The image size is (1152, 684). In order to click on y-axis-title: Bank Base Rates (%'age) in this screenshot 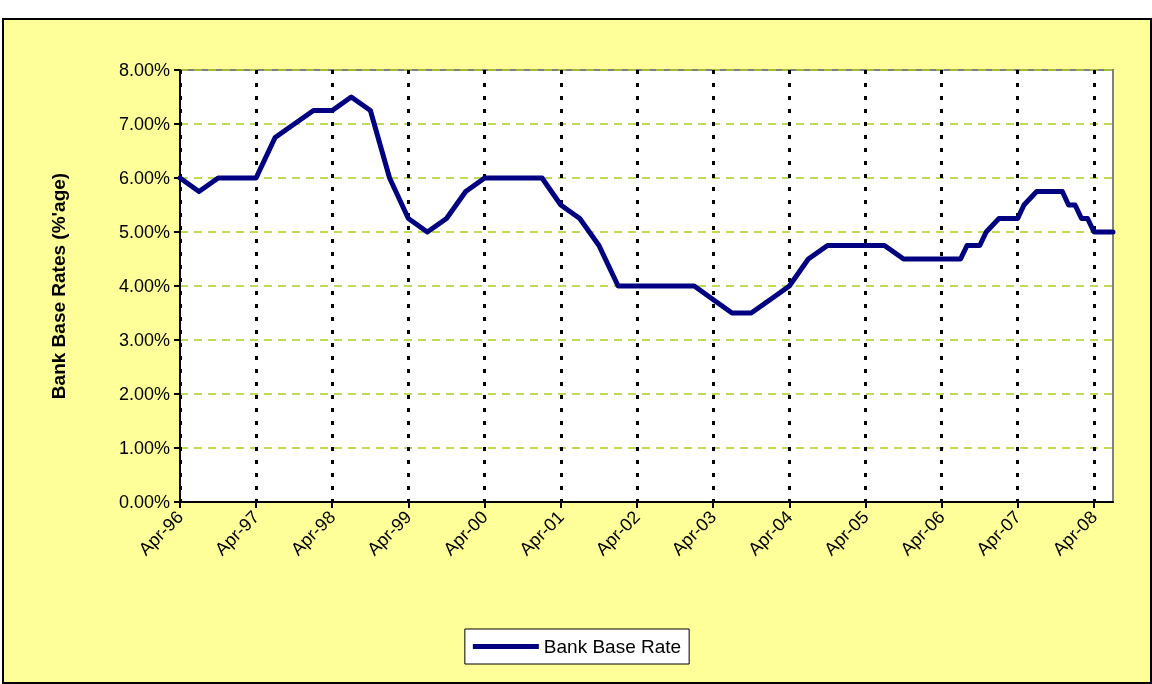, I will do `click(58, 286)`.